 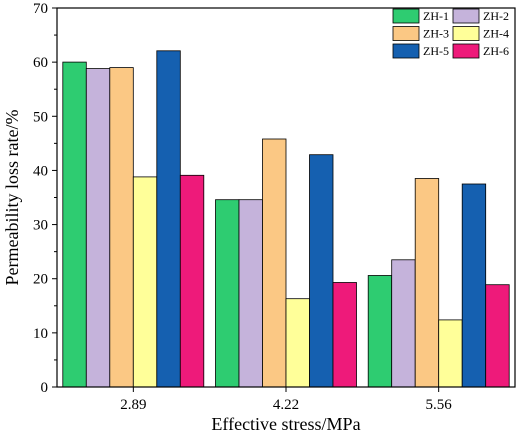 What do you see at coordinates (496, 51) in the screenshot?
I see `legend-label-zh-6: ZH-6` at bounding box center [496, 51].